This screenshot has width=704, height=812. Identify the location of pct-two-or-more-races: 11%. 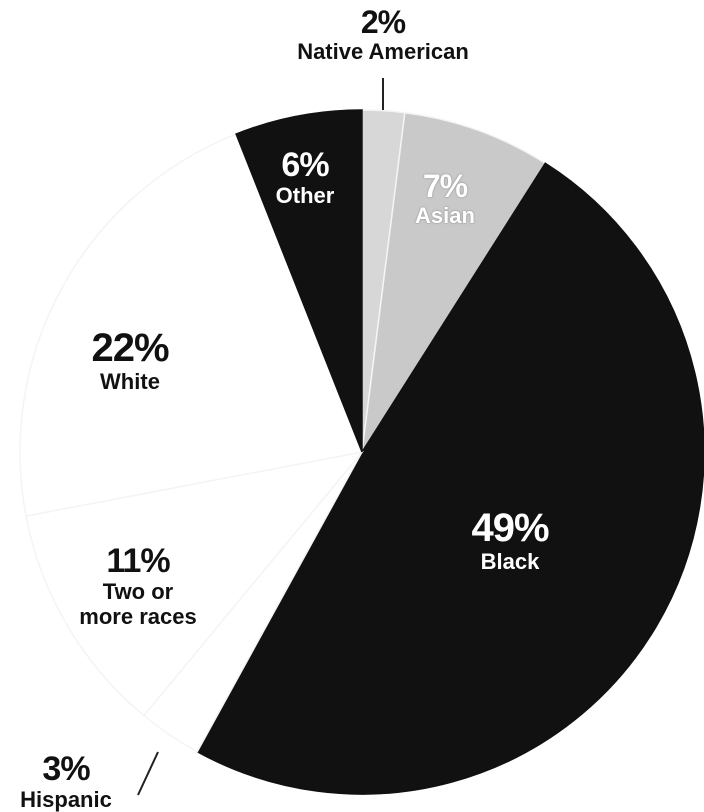
(138, 561).